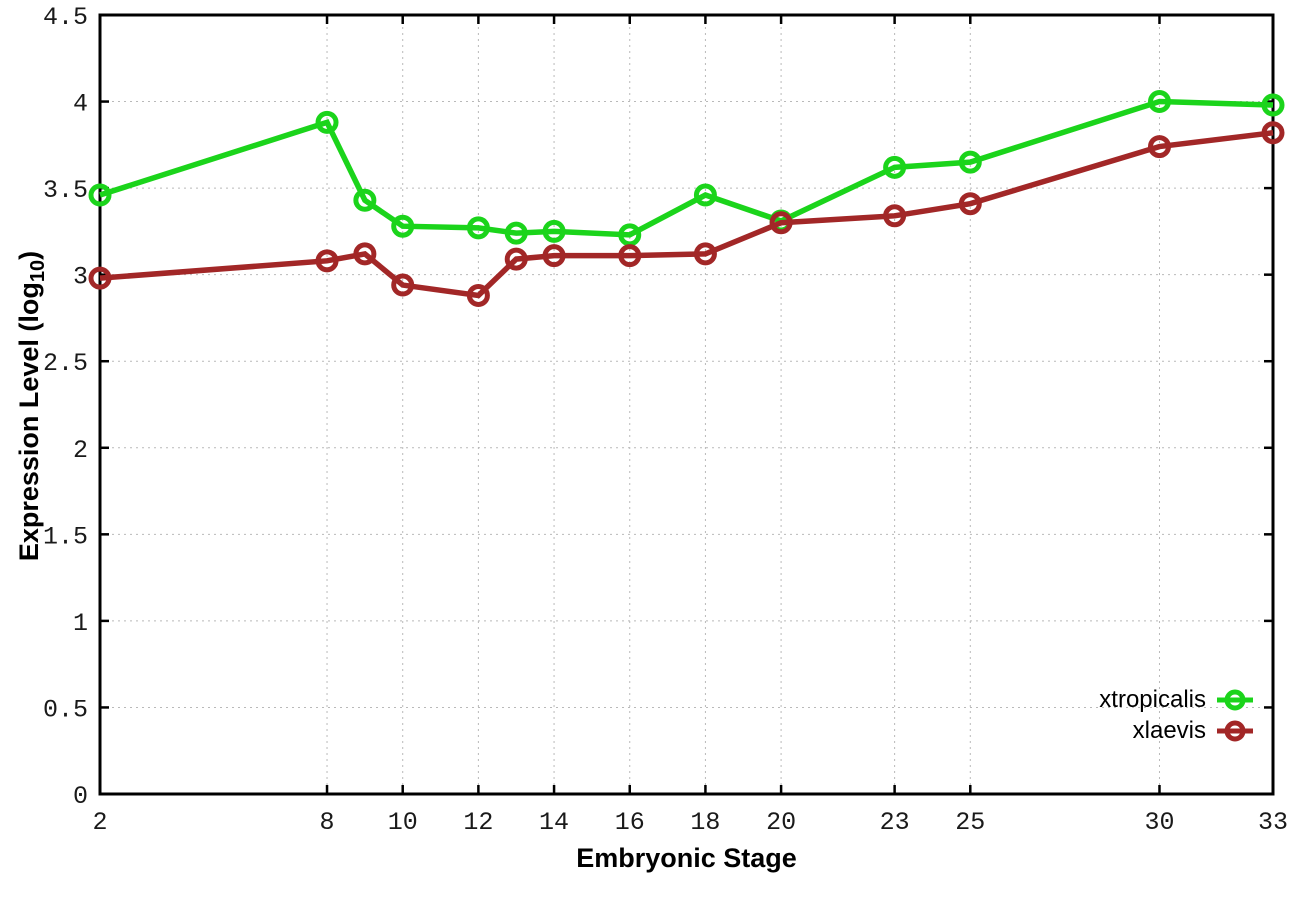  I want to click on legend-label-xtropicalis: xtropicalis, so click(1152, 699).